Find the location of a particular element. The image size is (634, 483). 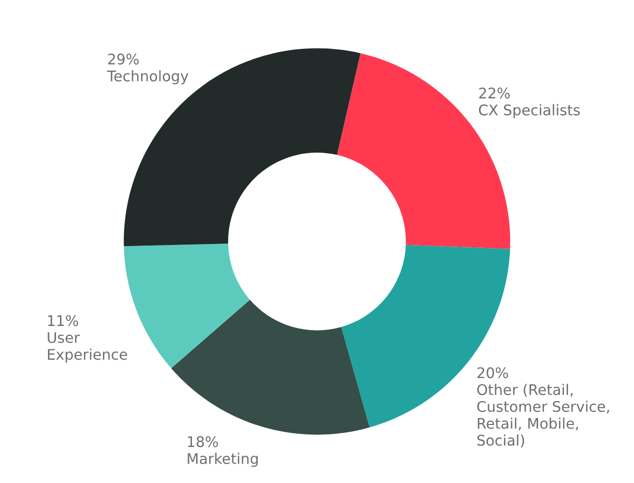

data-label: 22% is located at coordinates (494, 93).